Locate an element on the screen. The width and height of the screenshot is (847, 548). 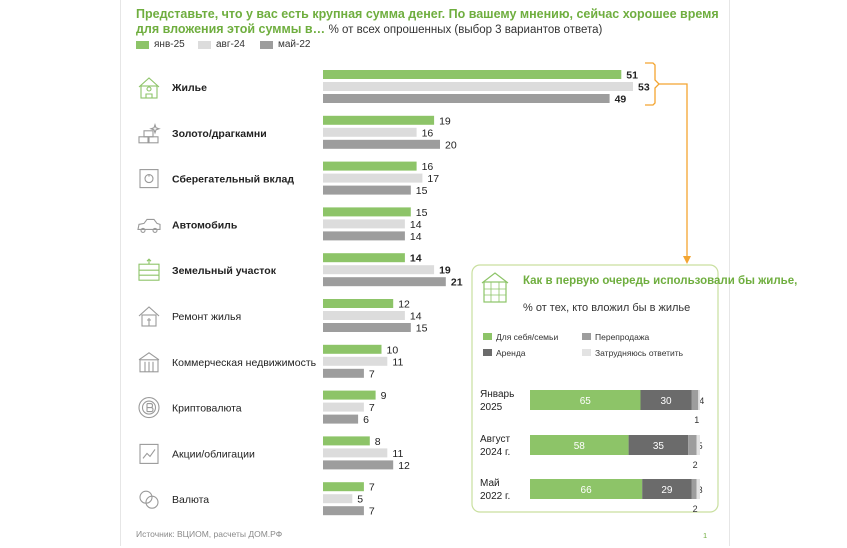
category-label: Золото/драгкамни is located at coordinates (219, 134).